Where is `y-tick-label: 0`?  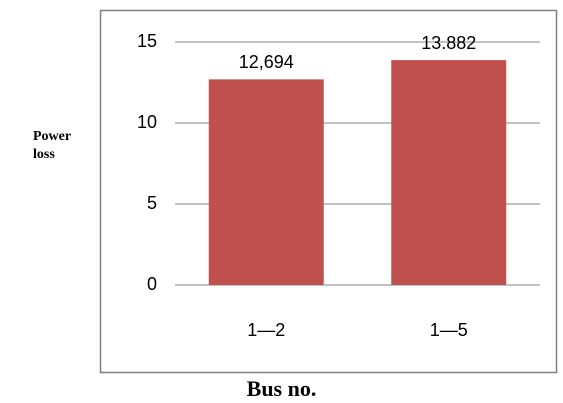 y-tick-label: 0 is located at coordinates (152, 284).